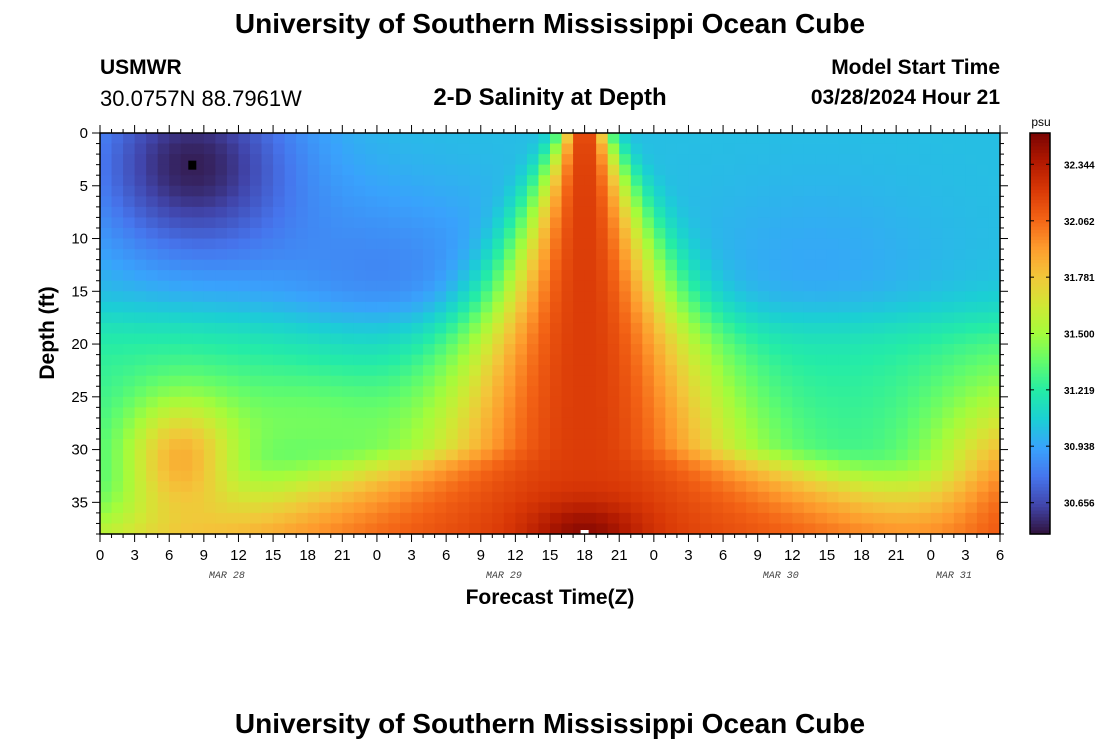 The width and height of the screenshot is (1100, 750). What do you see at coordinates (619, 555) in the screenshot?
I see `x-tick-label: 21` at bounding box center [619, 555].